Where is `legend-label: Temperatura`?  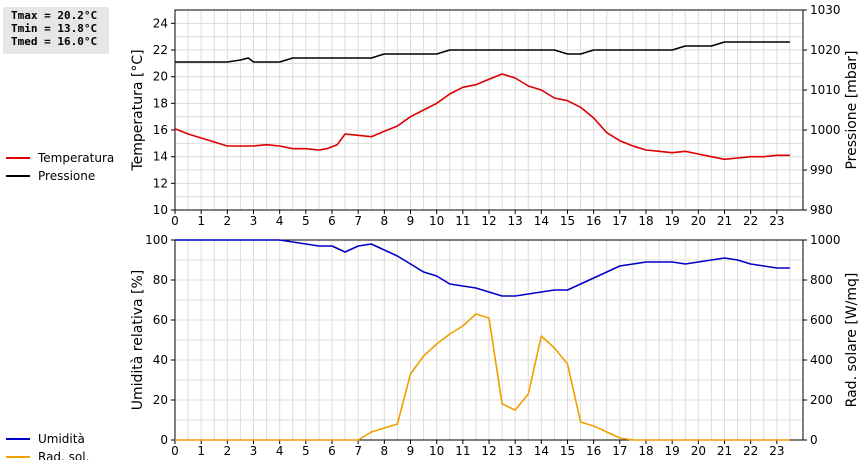
legend-label: Temperatura is located at coordinates (75, 158).